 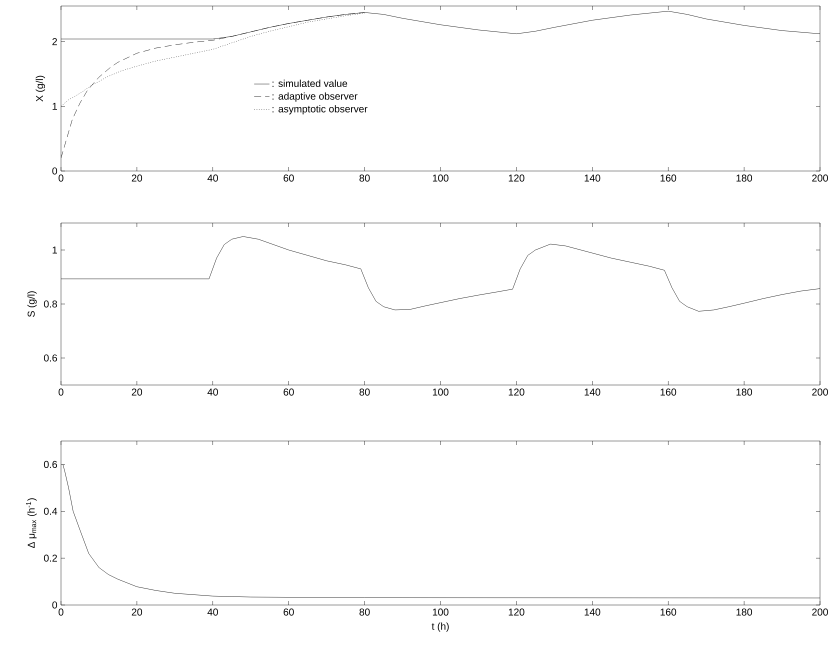 What do you see at coordinates (31, 523) in the screenshot?
I see `y-axis-title: Δ μ$_{max}$ (h$^{-1}$)` at bounding box center [31, 523].